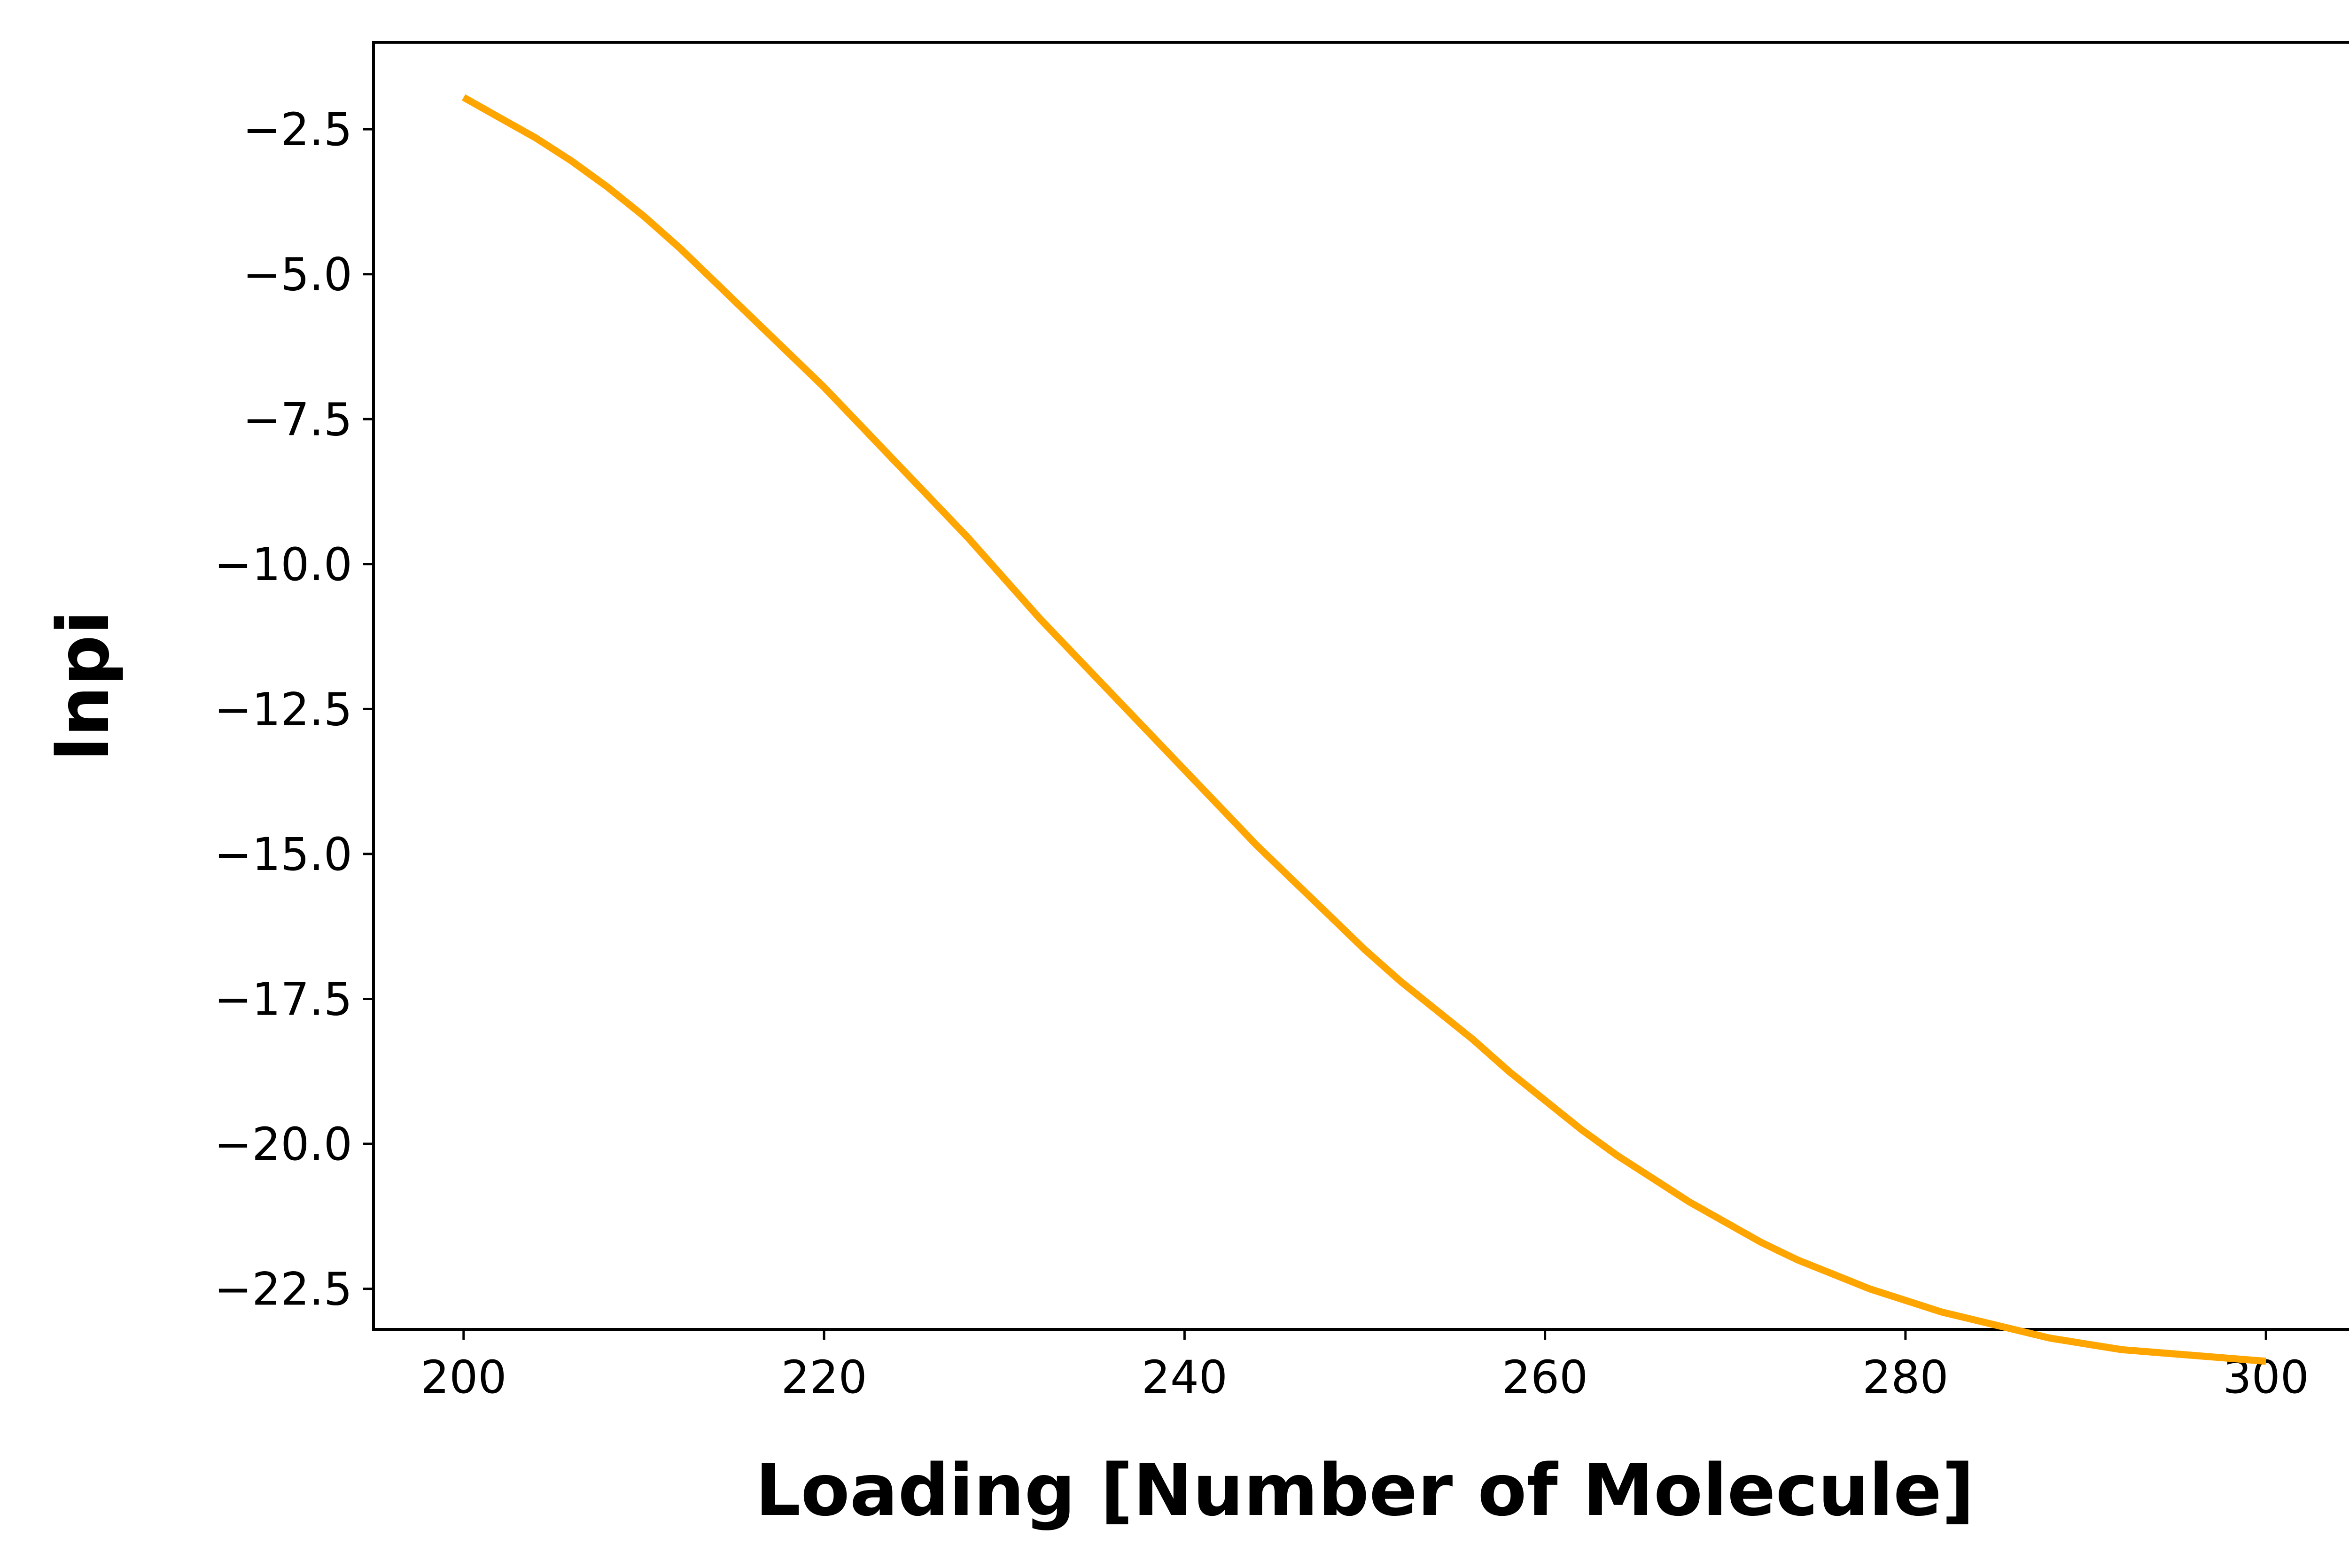 The image size is (2349, 1568). What do you see at coordinates (1545, 1377) in the screenshot?
I see `x-tick-label: 260` at bounding box center [1545, 1377].